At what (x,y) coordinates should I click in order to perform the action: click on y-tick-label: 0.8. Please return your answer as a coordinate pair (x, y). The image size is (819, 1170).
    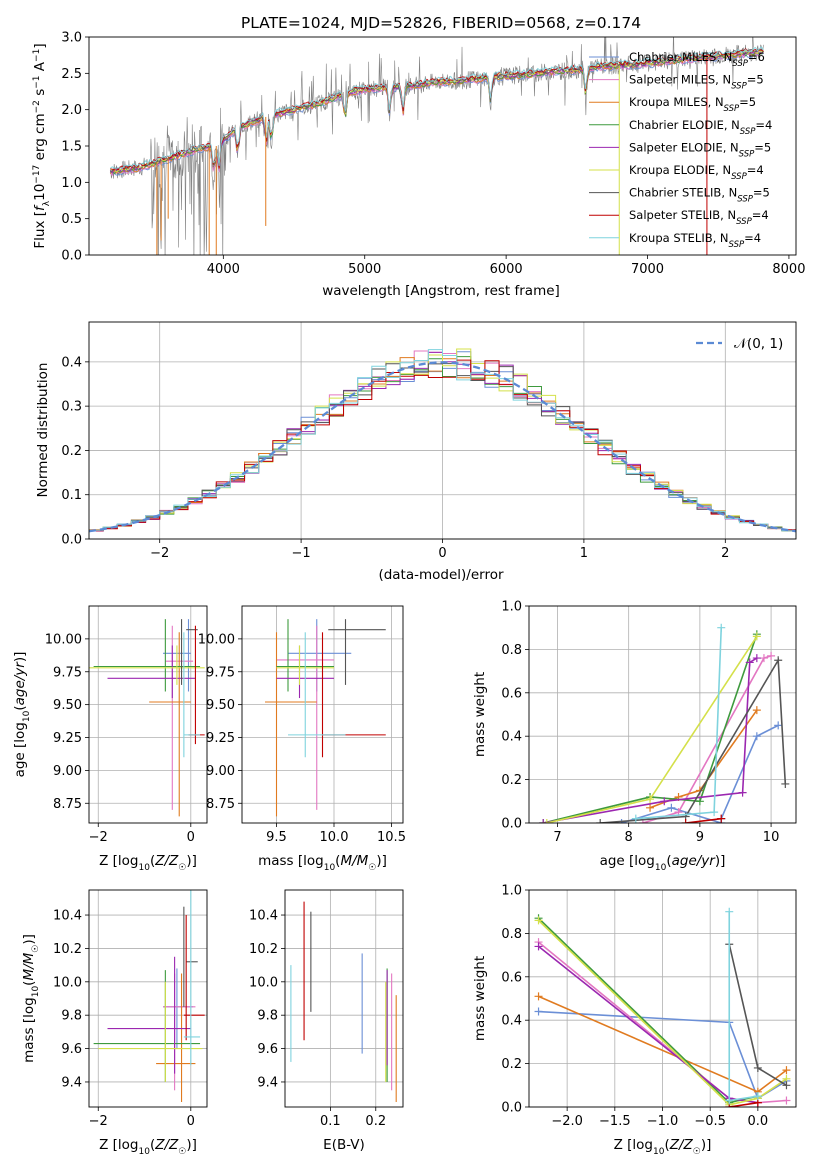
    Looking at the image, I should click on (511, 650).